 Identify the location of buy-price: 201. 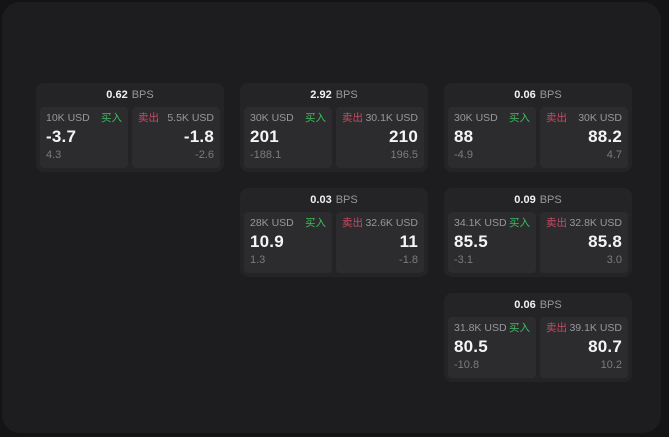
(264, 136).